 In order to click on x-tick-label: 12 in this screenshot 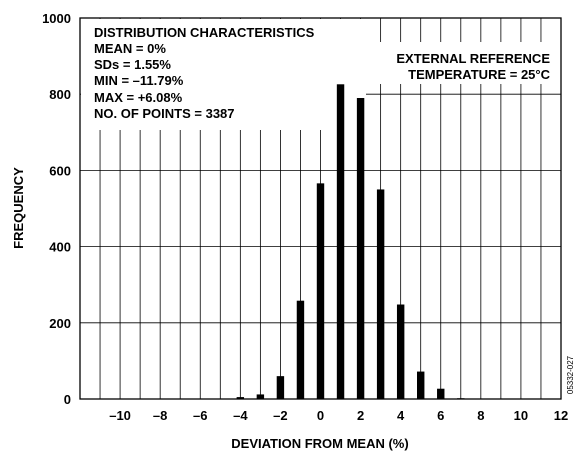, I will do `click(561, 415)`.